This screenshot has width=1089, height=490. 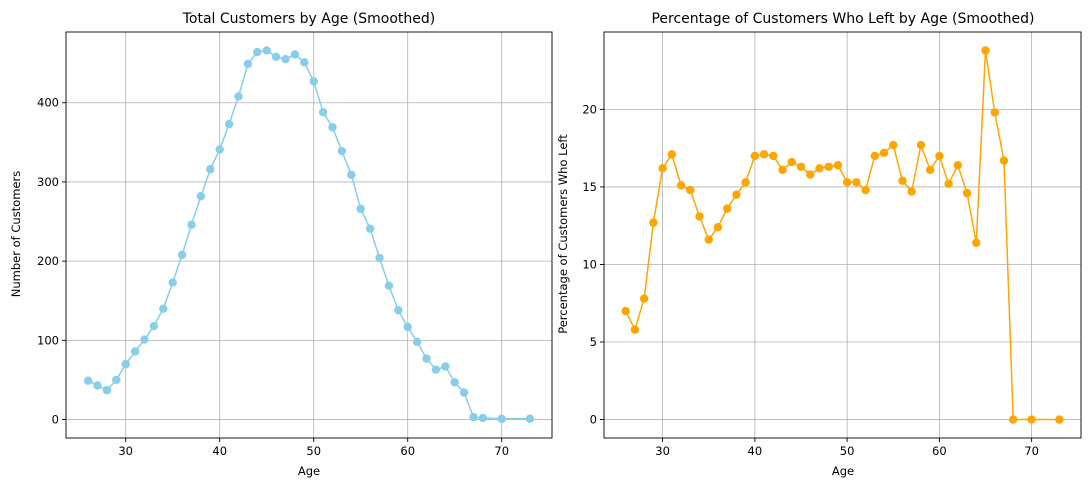 What do you see at coordinates (589, 109) in the screenshot?
I see `y-tick-label: 20` at bounding box center [589, 109].